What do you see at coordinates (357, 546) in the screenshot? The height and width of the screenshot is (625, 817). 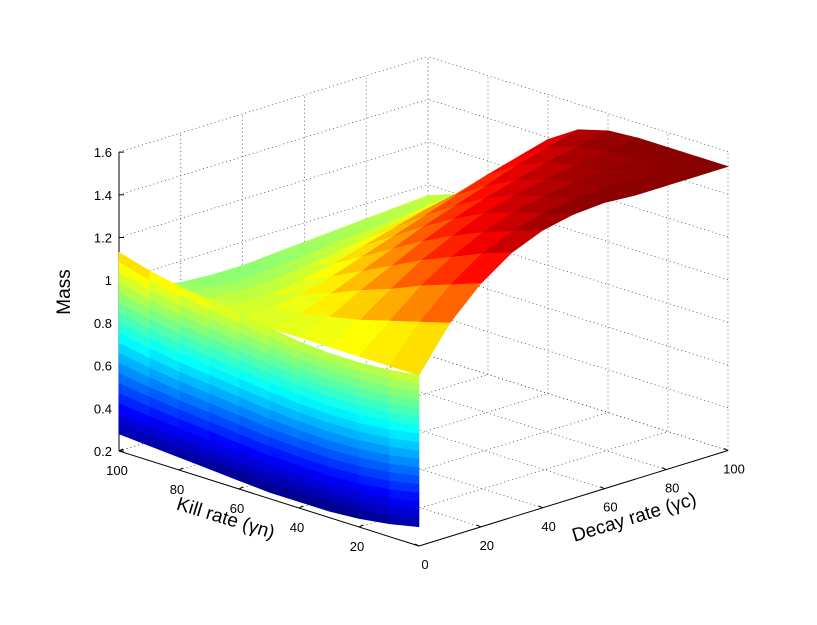 I see `kill-tick-label-20: 20` at bounding box center [357, 546].